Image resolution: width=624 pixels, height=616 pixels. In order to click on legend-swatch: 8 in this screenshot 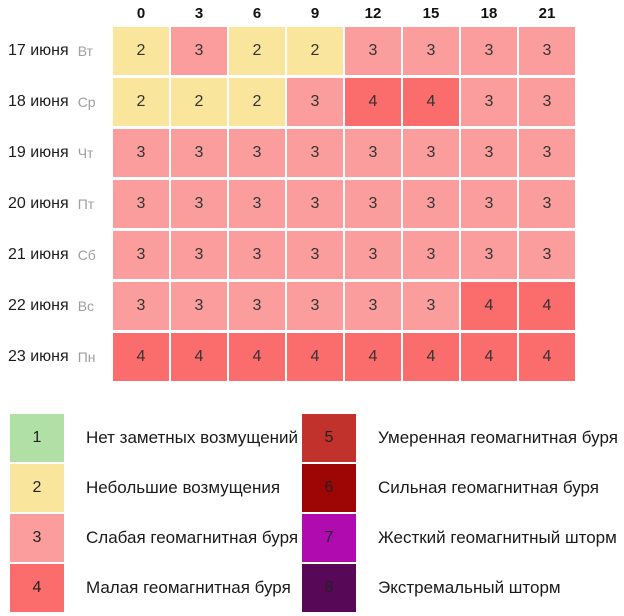, I will do `click(329, 588)`.